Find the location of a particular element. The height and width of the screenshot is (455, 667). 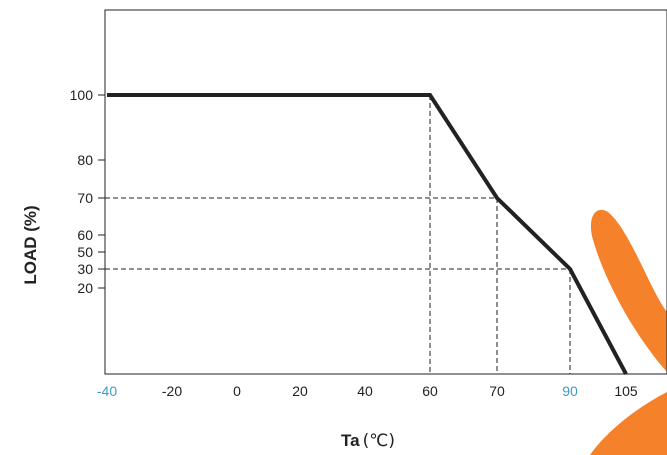

x-tick-label: 105 is located at coordinates (626, 391).